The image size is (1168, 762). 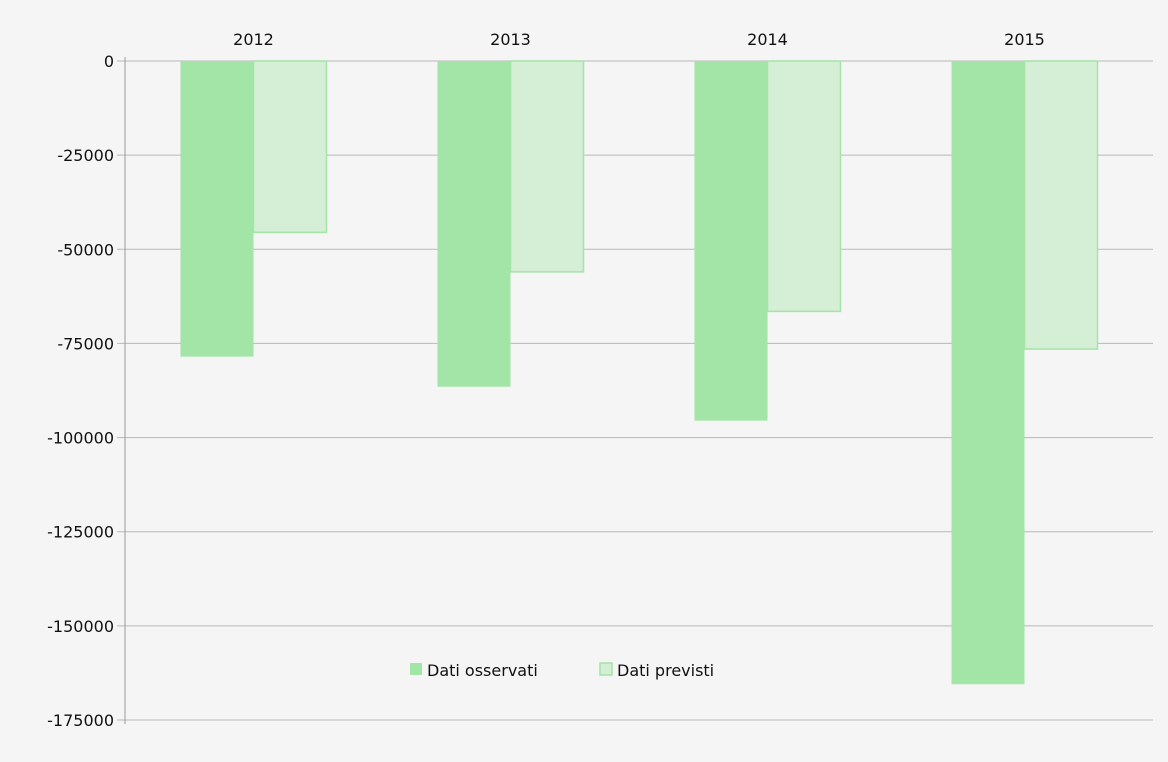 I want to click on bar-observed-2012, so click(x=217, y=209).